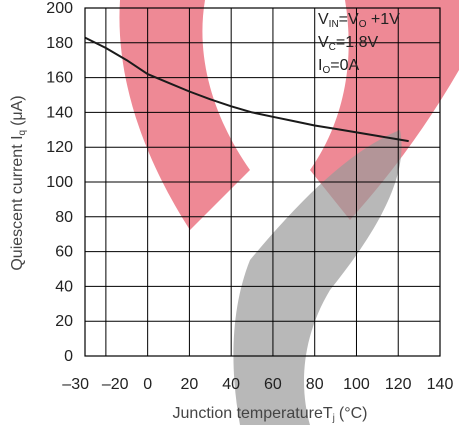 This screenshot has width=459, height=425. I want to click on x-tick-label: 100, so click(356, 384).